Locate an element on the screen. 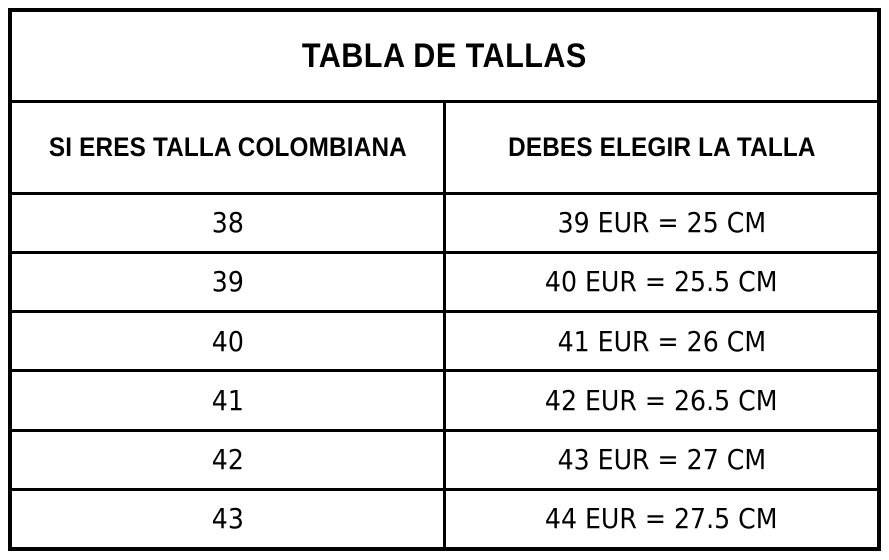 Image resolution: width=889 pixels, height=560 pixels. choose-size-cell: 39 EUR = 25 CM is located at coordinates (662, 222).